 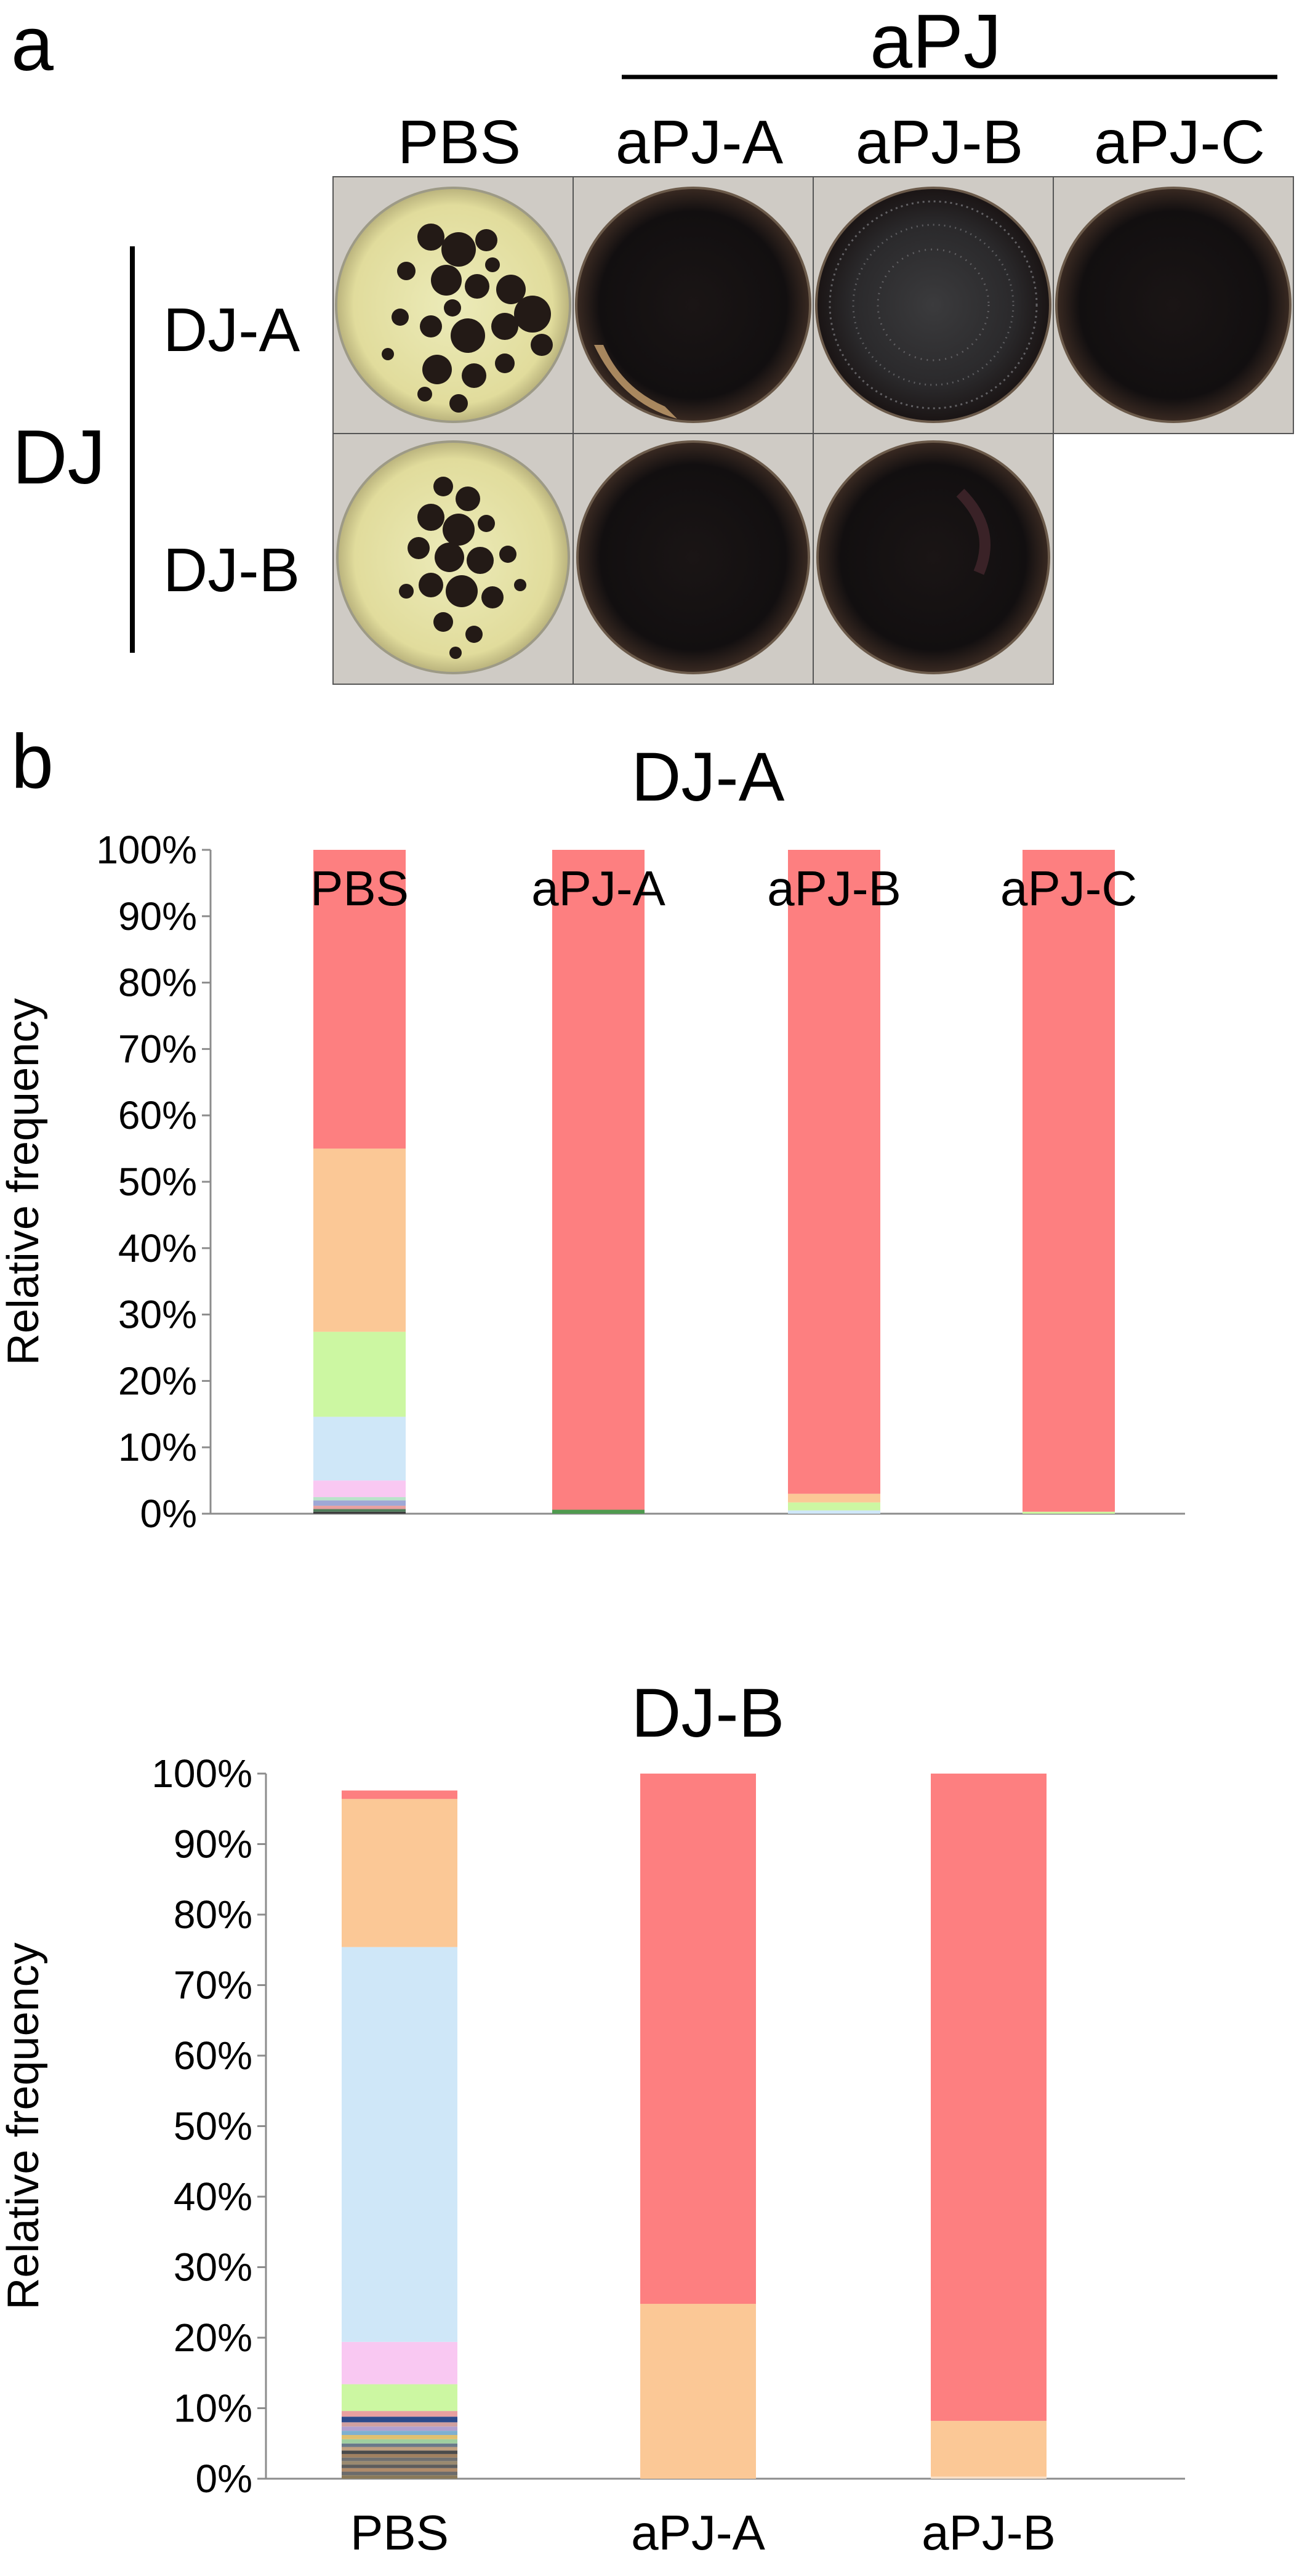 I want to click on bar-apj-c, so click(x=1069, y=1182).